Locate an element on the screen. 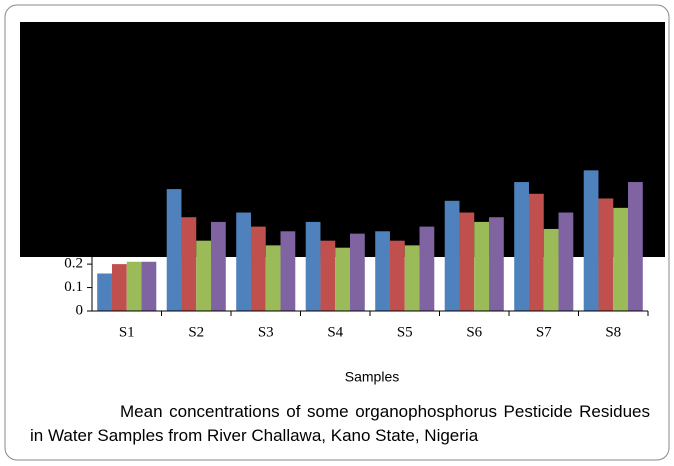 The image size is (674, 466). y-tick-label: 0.4 is located at coordinates (73, 217).